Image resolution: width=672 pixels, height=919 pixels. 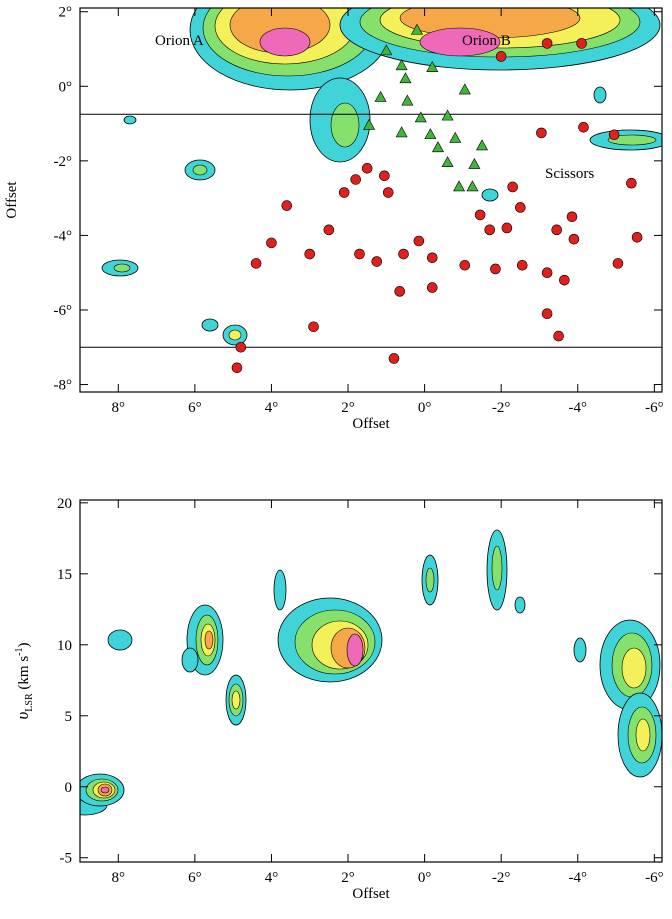 What do you see at coordinates (24, 645) in the screenshot?
I see `y-axis-label-part: )` at bounding box center [24, 645].